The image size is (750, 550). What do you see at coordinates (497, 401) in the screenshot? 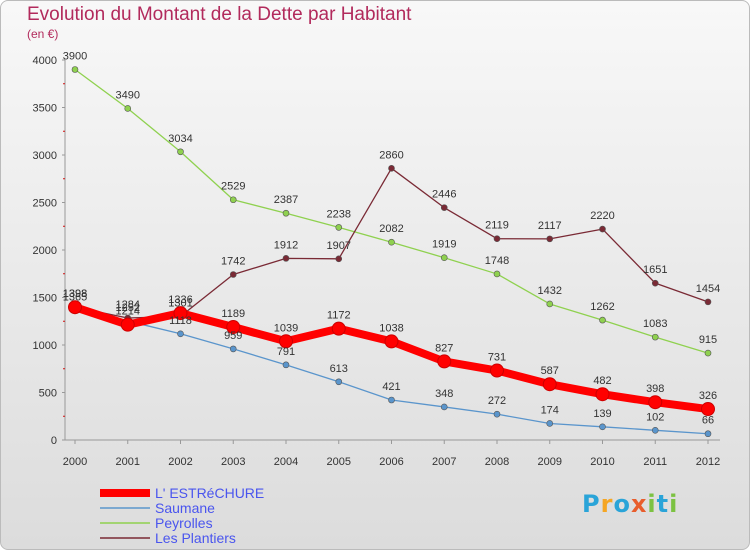
I see `series-2-value-label: 272` at bounding box center [497, 401].